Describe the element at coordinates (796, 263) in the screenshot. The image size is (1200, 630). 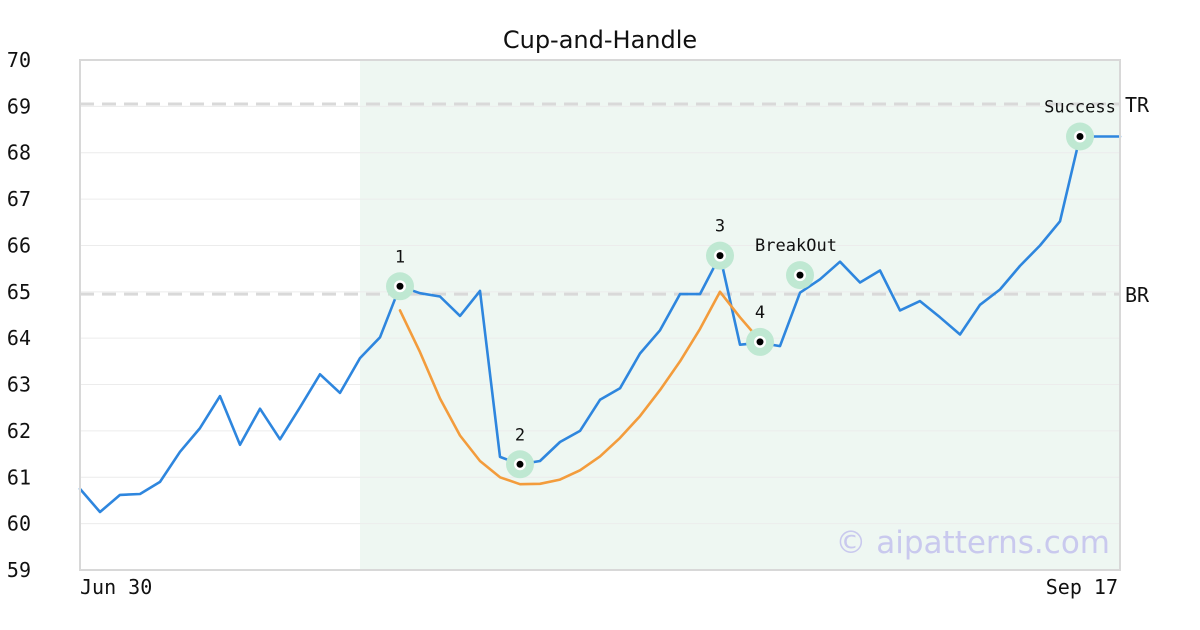
I see `marker-breakout: BreakOut` at that location.